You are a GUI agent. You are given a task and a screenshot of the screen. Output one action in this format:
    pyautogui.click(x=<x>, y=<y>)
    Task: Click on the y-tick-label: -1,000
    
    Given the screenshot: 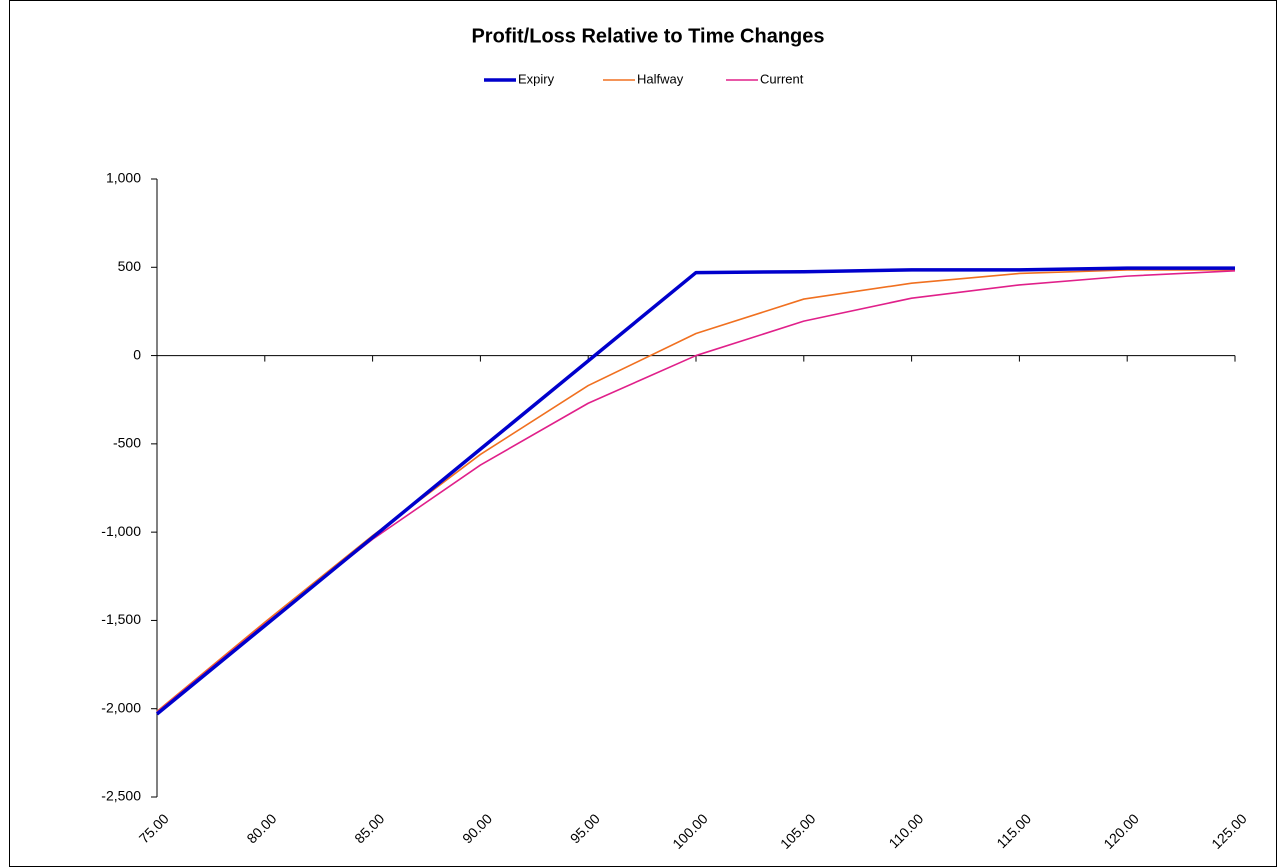 What is the action you would take?
    pyautogui.click(x=121, y=531)
    